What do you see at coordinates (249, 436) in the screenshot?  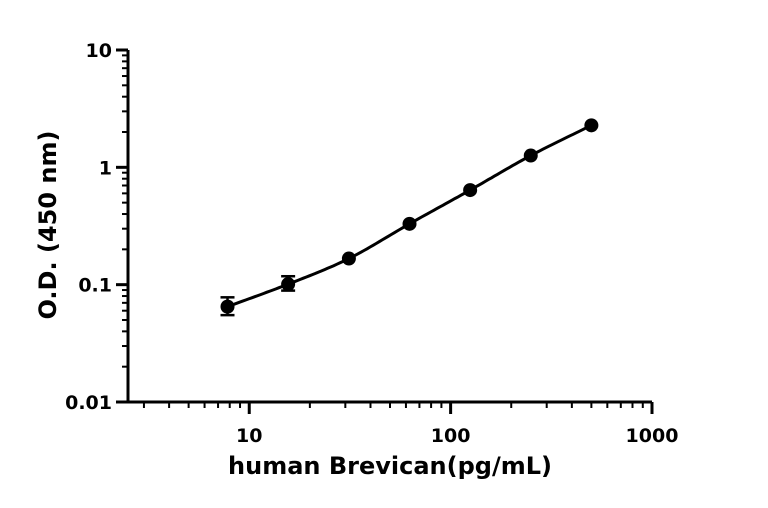 I see `x-tick-label: 10` at bounding box center [249, 436].